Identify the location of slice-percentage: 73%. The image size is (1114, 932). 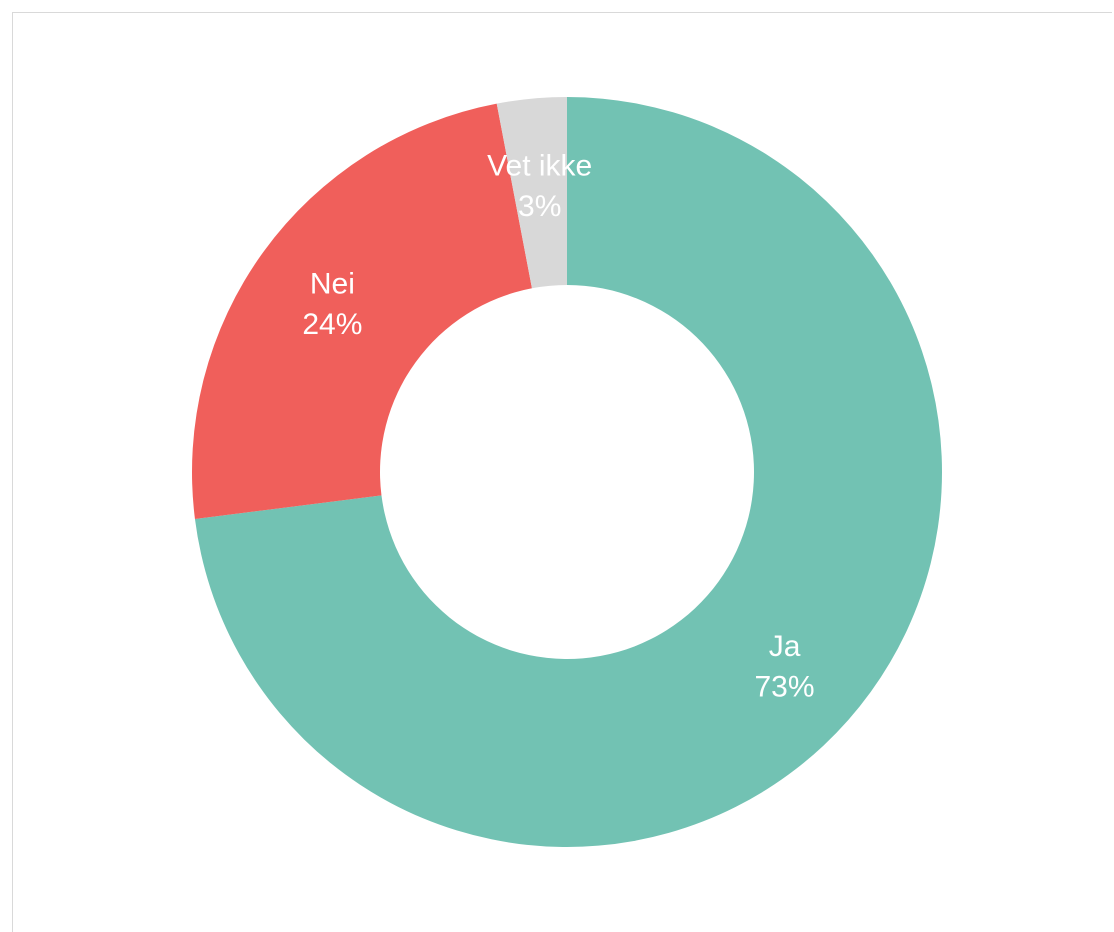
(785, 686).